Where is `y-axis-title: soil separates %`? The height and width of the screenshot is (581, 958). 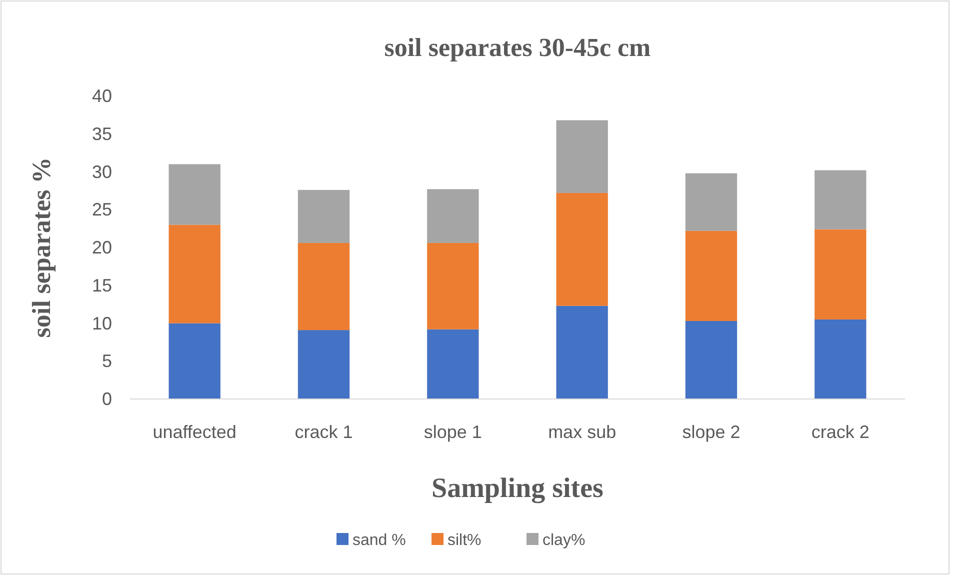
y-axis-title: soil separates % is located at coordinates (41, 247).